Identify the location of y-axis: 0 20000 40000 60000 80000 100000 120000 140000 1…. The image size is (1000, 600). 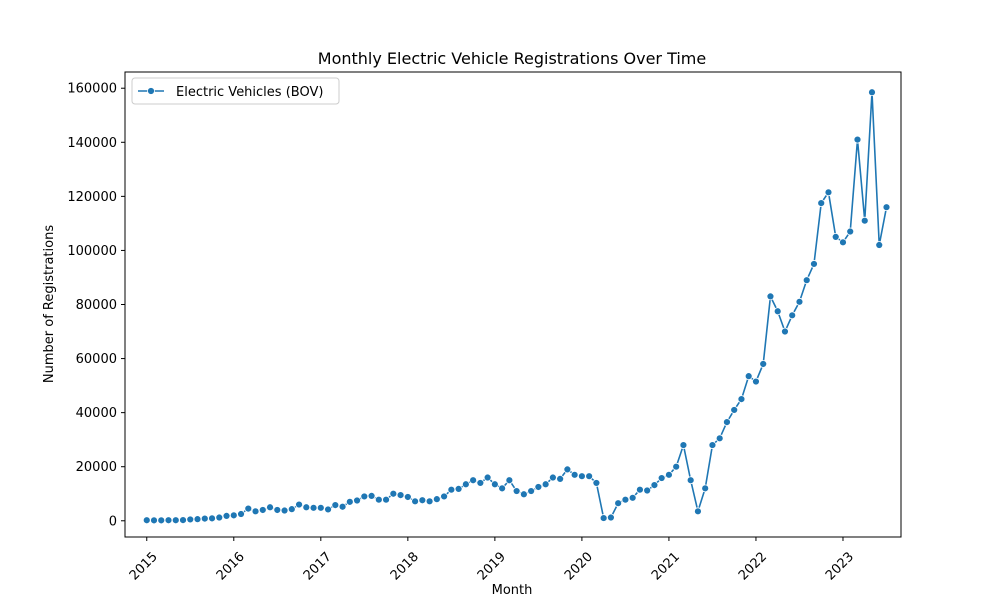
(96, 305).